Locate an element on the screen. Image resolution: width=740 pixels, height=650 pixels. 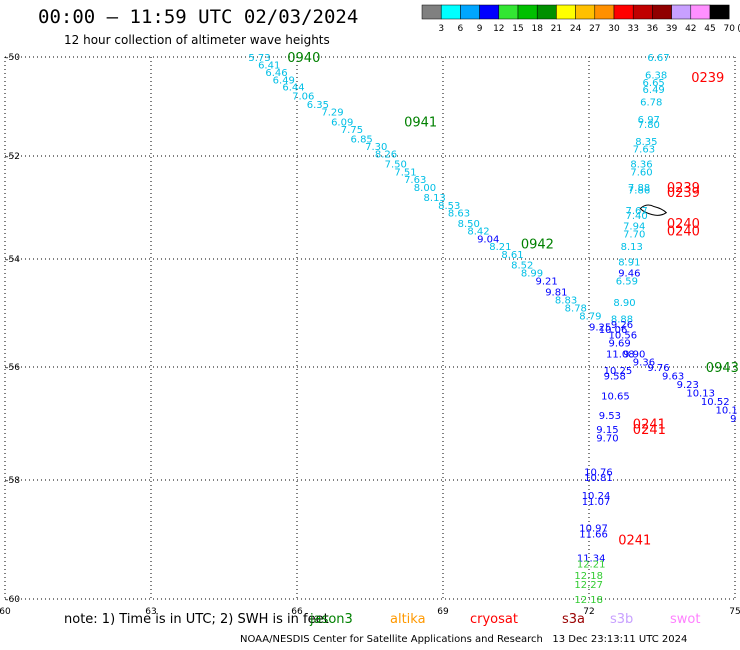
wave-height-label: 6.67 is located at coordinates (658, 58).